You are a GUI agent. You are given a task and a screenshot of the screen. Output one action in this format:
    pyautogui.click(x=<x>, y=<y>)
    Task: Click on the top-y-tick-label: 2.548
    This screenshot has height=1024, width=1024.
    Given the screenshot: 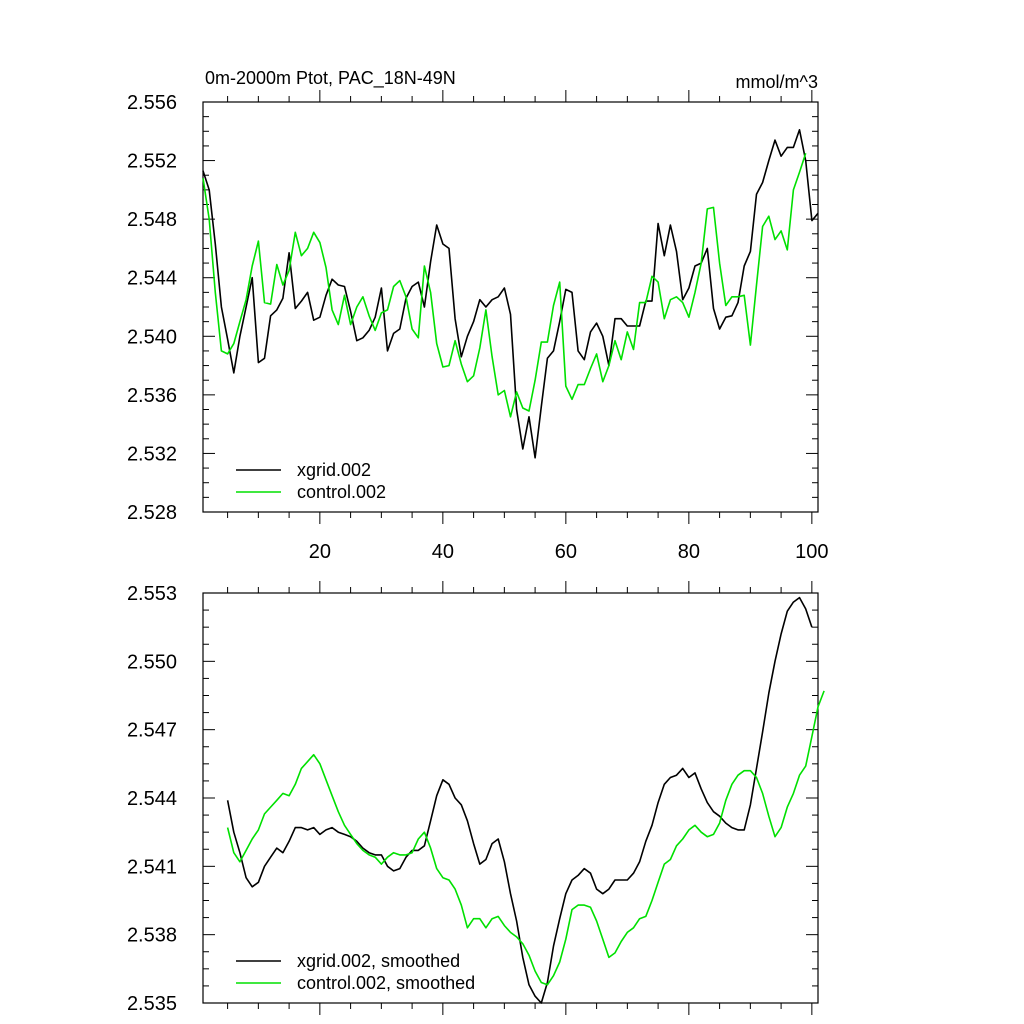 What is the action you would take?
    pyautogui.click(x=152, y=220)
    